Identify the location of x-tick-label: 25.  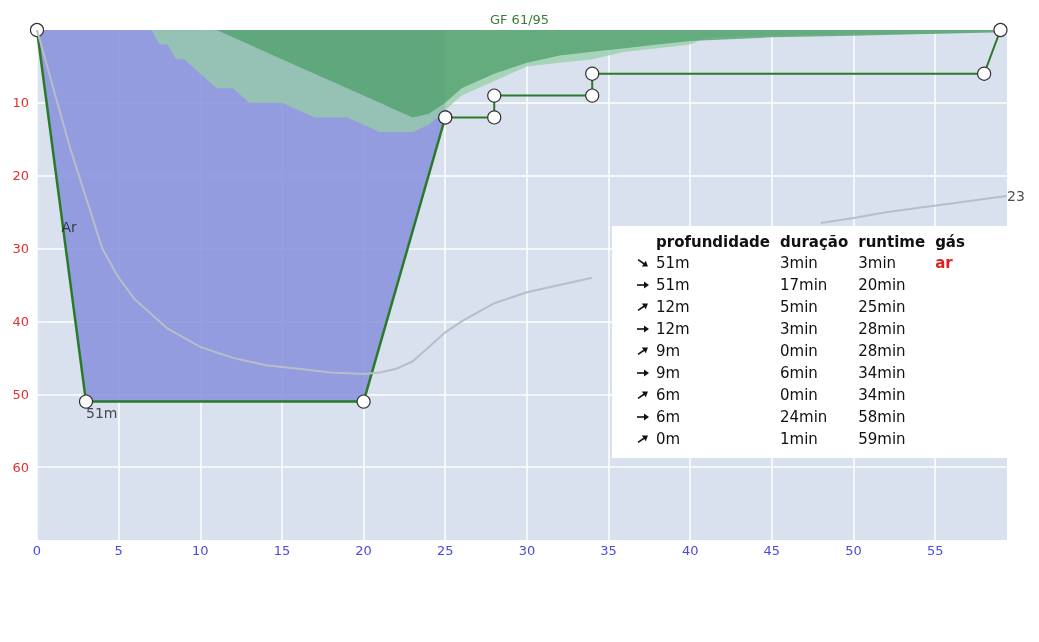
(445, 550).